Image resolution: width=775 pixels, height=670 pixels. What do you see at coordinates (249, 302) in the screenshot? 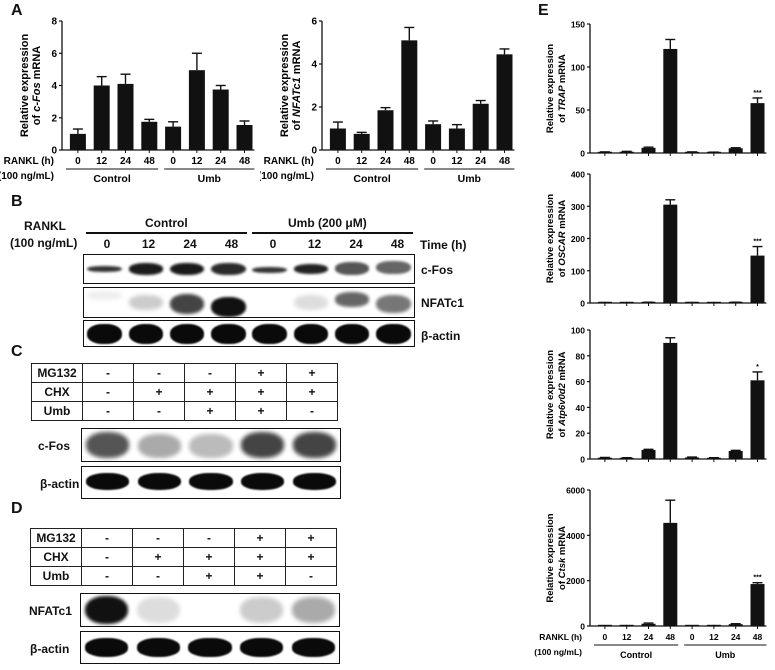
I see `blot-b-nfatc1-lane` at bounding box center [249, 302].